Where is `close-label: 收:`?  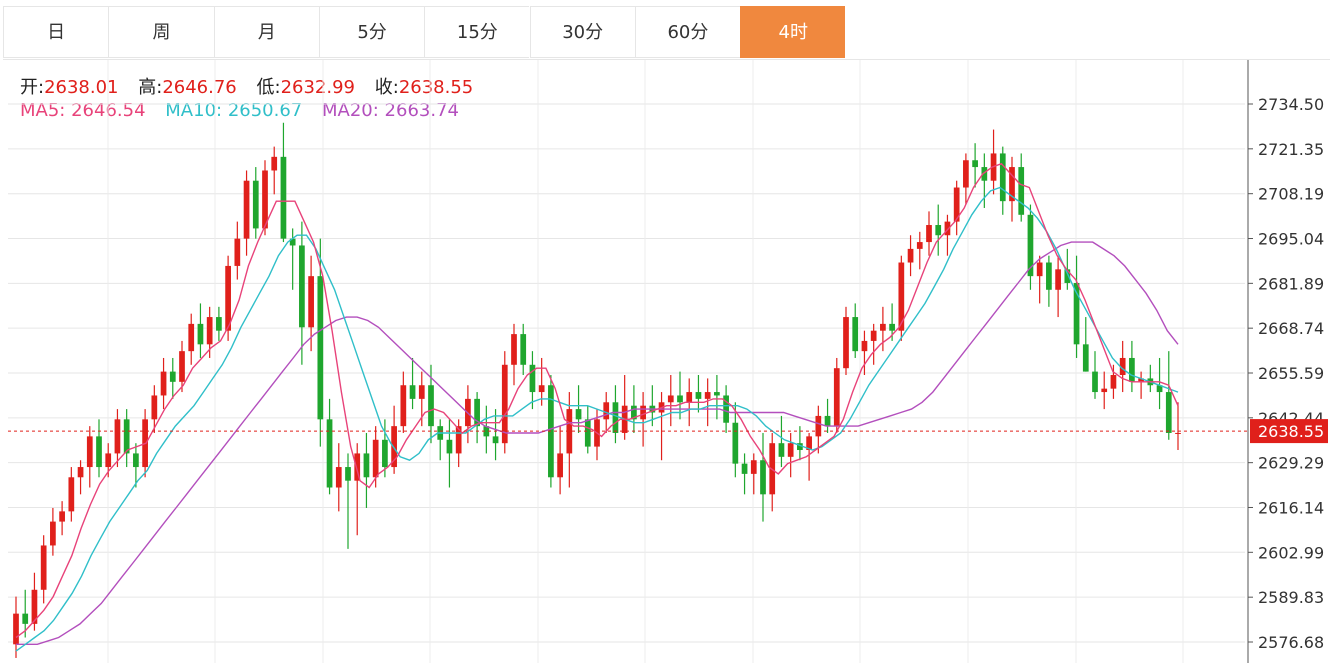 close-label: 收: is located at coordinates (386, 87).